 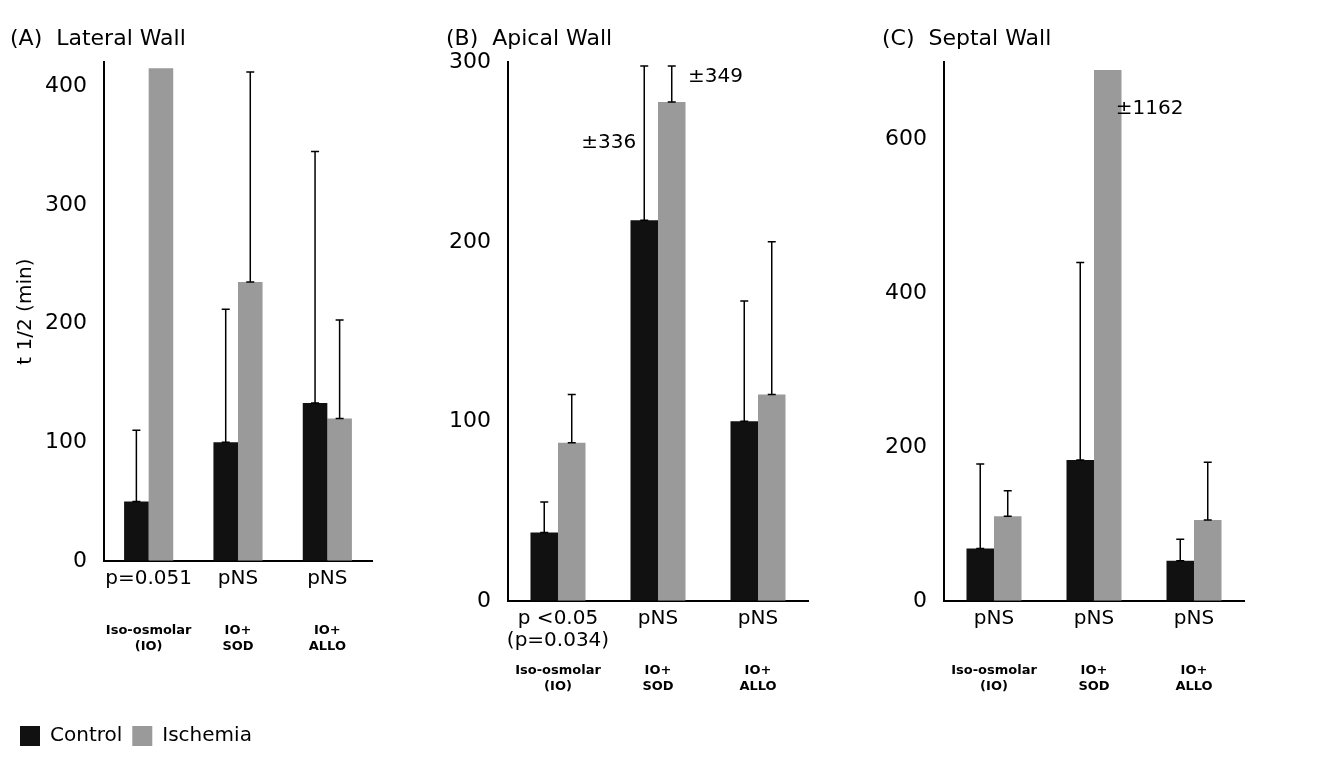 I want to click on text: p <0.05 (p=0.034), so click(x=558, y=628).